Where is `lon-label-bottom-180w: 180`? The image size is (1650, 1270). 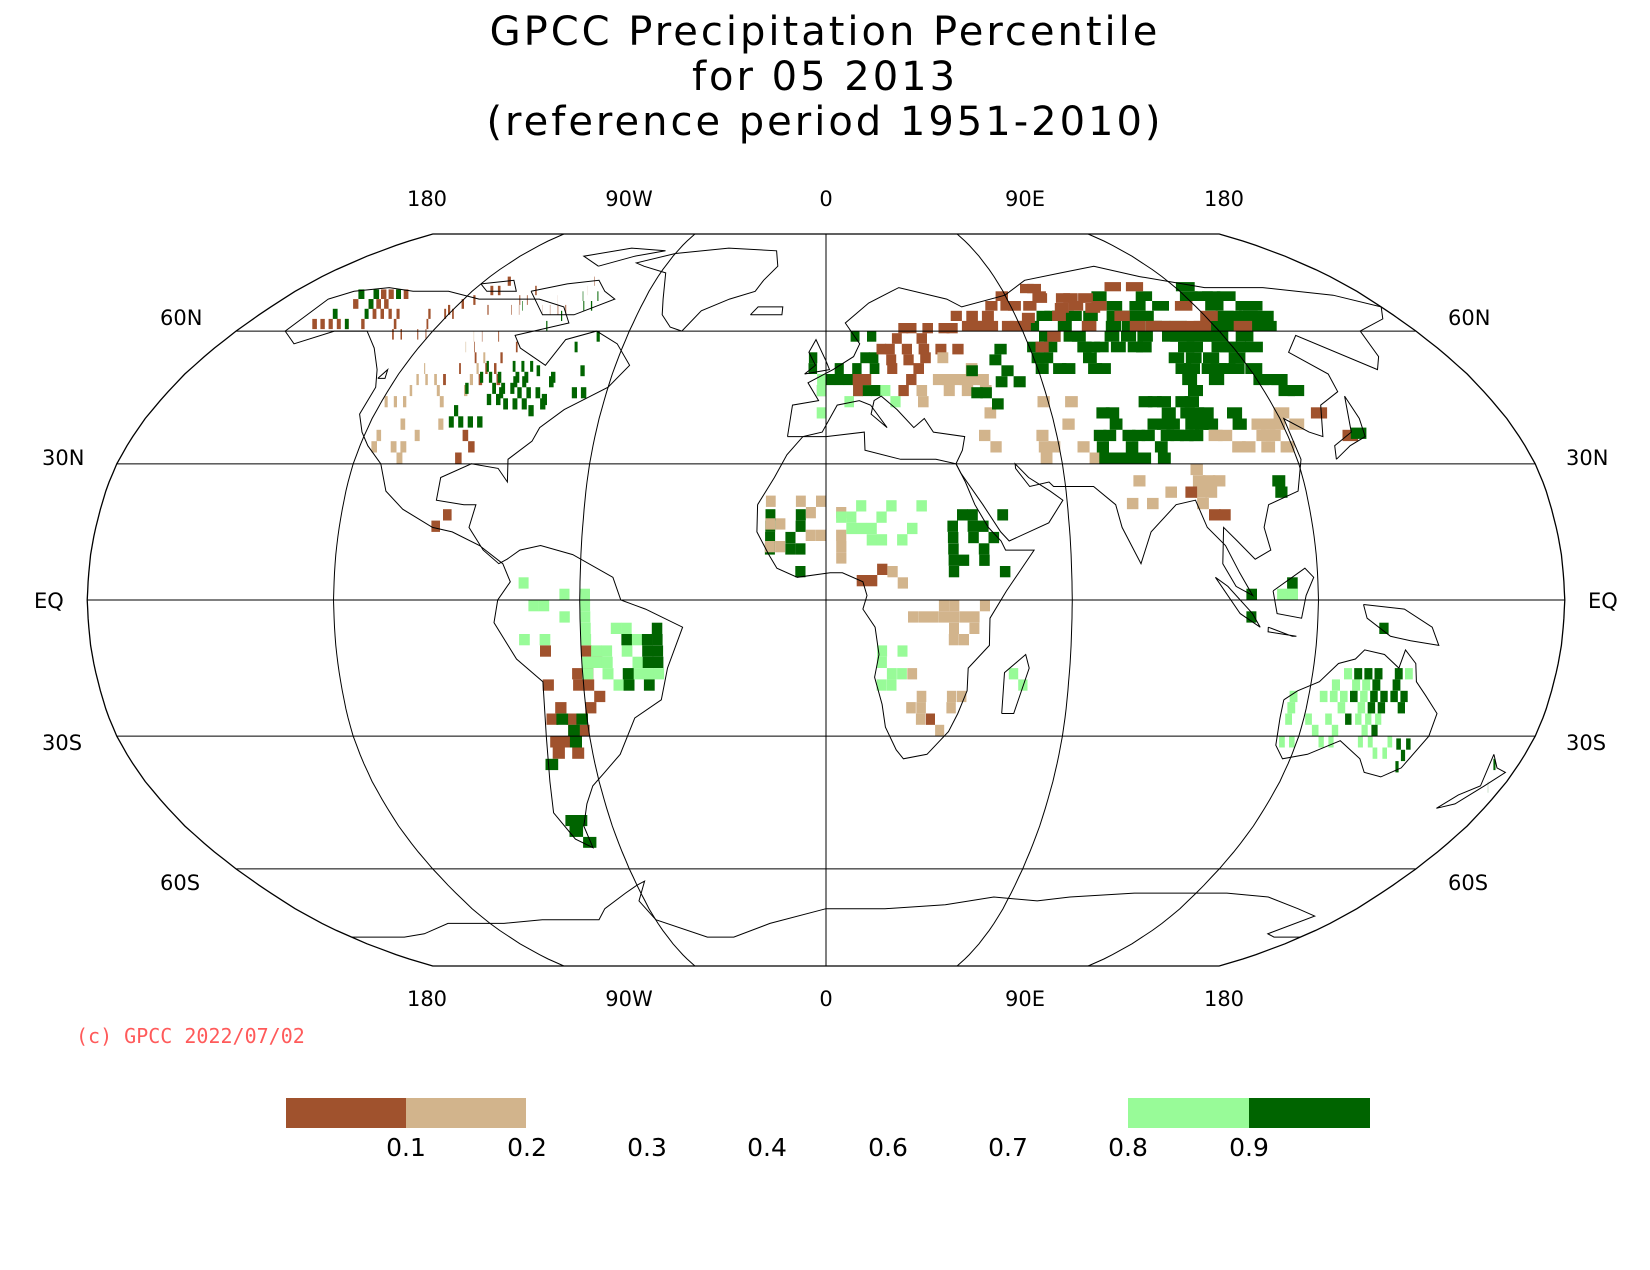
lon-label-bottom-180w: 180 is located at coordinates (427, 999).